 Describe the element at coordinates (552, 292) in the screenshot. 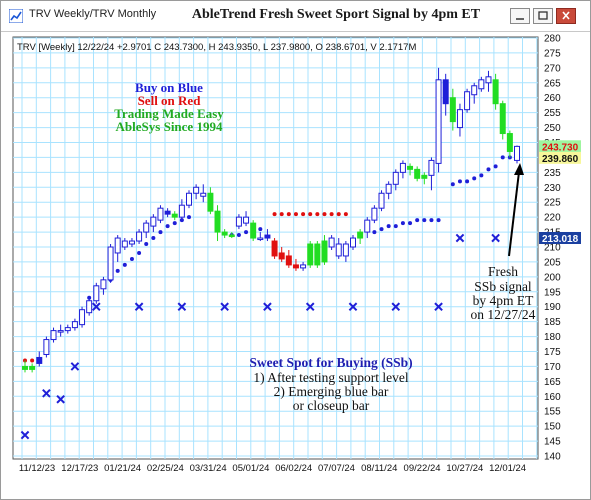

I see `y-tick-label: 195` at that location.